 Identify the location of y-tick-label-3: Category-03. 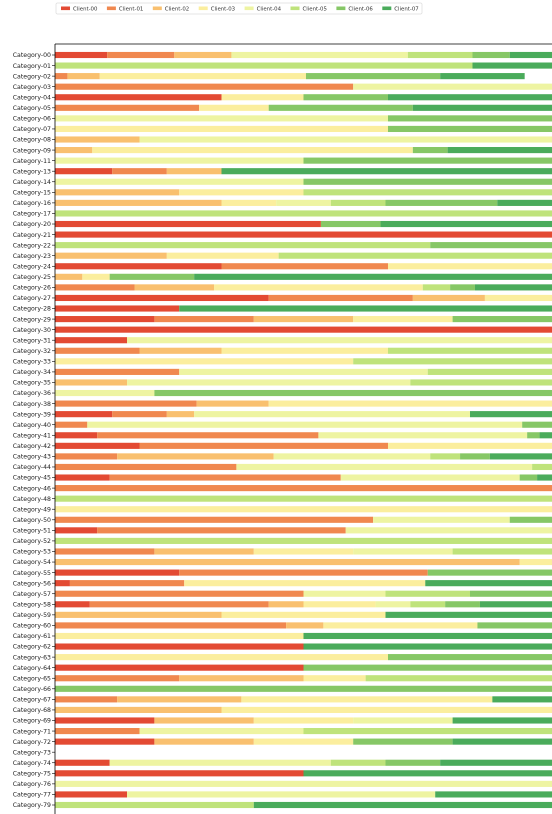
(32, 87).